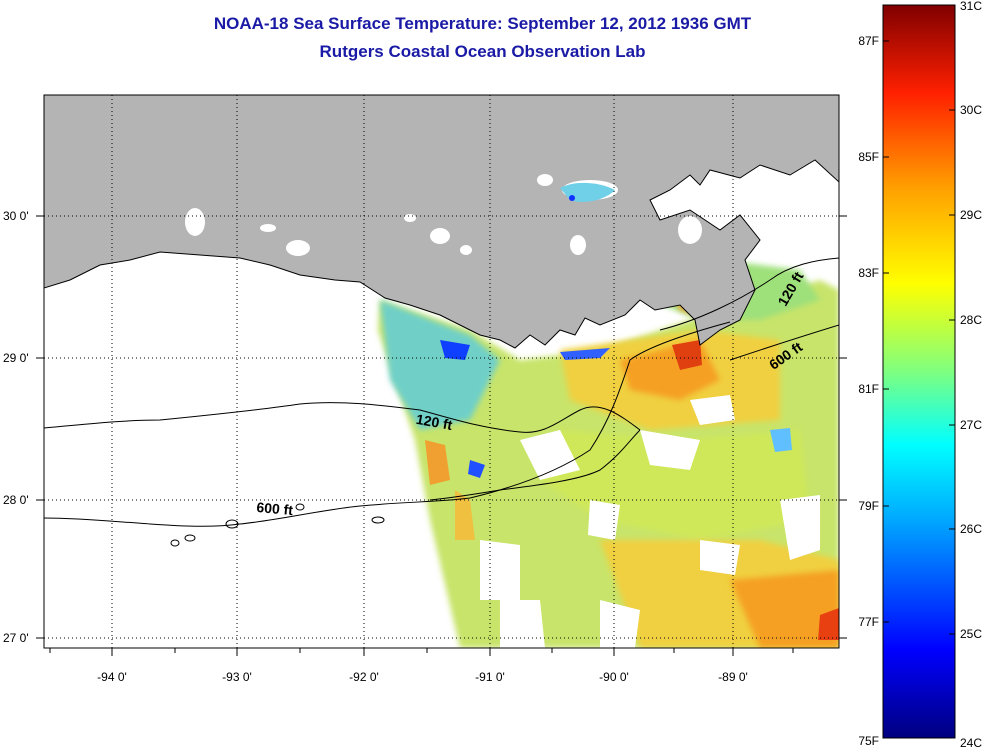  I want to click on colorbar-label-f: 79F, so click(868, 506).